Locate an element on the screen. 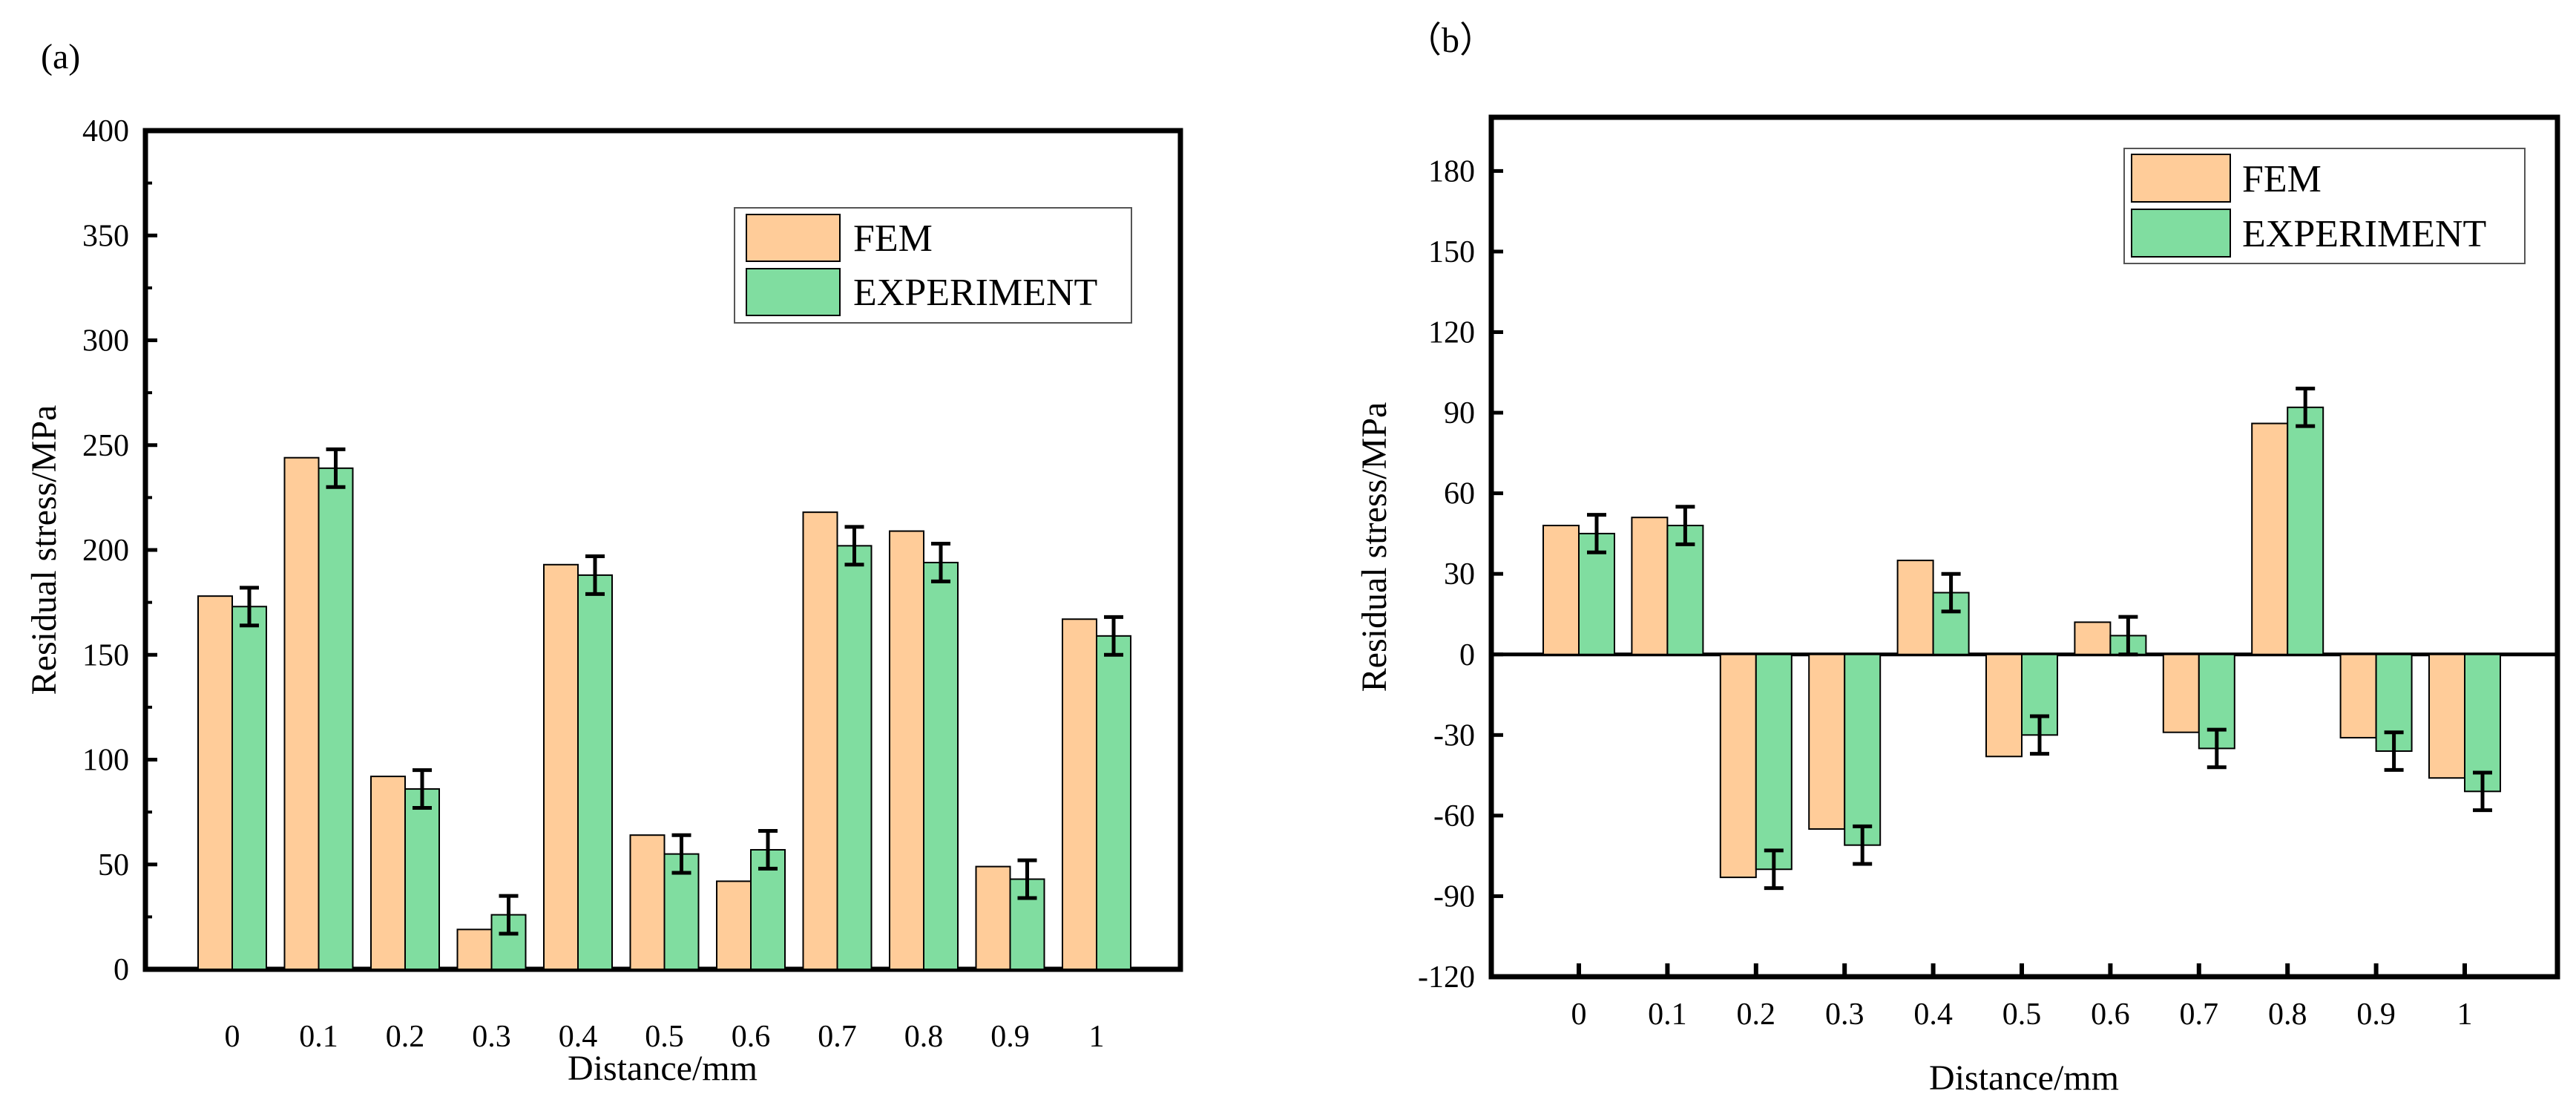 The image size is (2576, 1117). y-tick-label-a: 50 is located at coordinates (113, 865).